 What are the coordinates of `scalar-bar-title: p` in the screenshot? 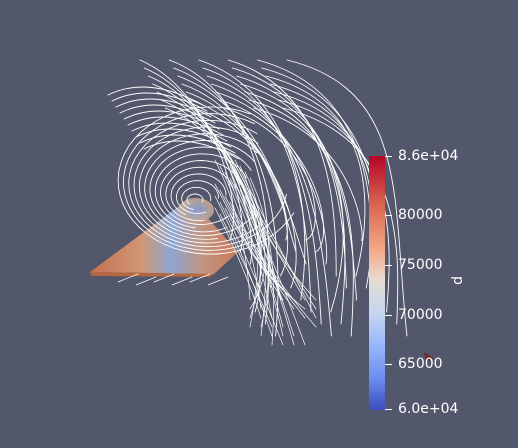 It's located at (458, 280).